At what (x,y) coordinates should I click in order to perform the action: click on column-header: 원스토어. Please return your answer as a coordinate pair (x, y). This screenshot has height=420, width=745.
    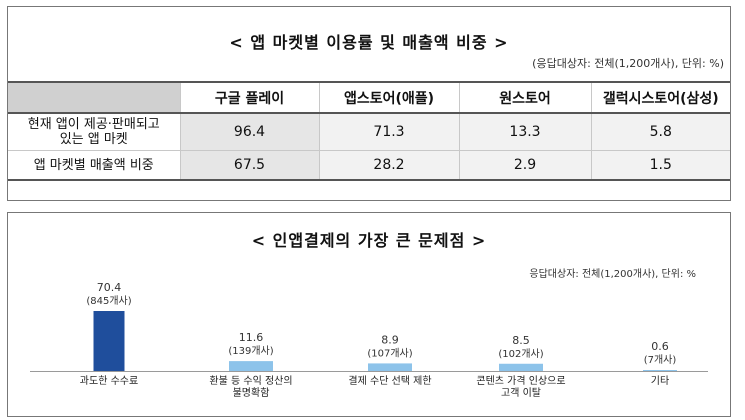
    Looking at the image, I should click on (525, 97).